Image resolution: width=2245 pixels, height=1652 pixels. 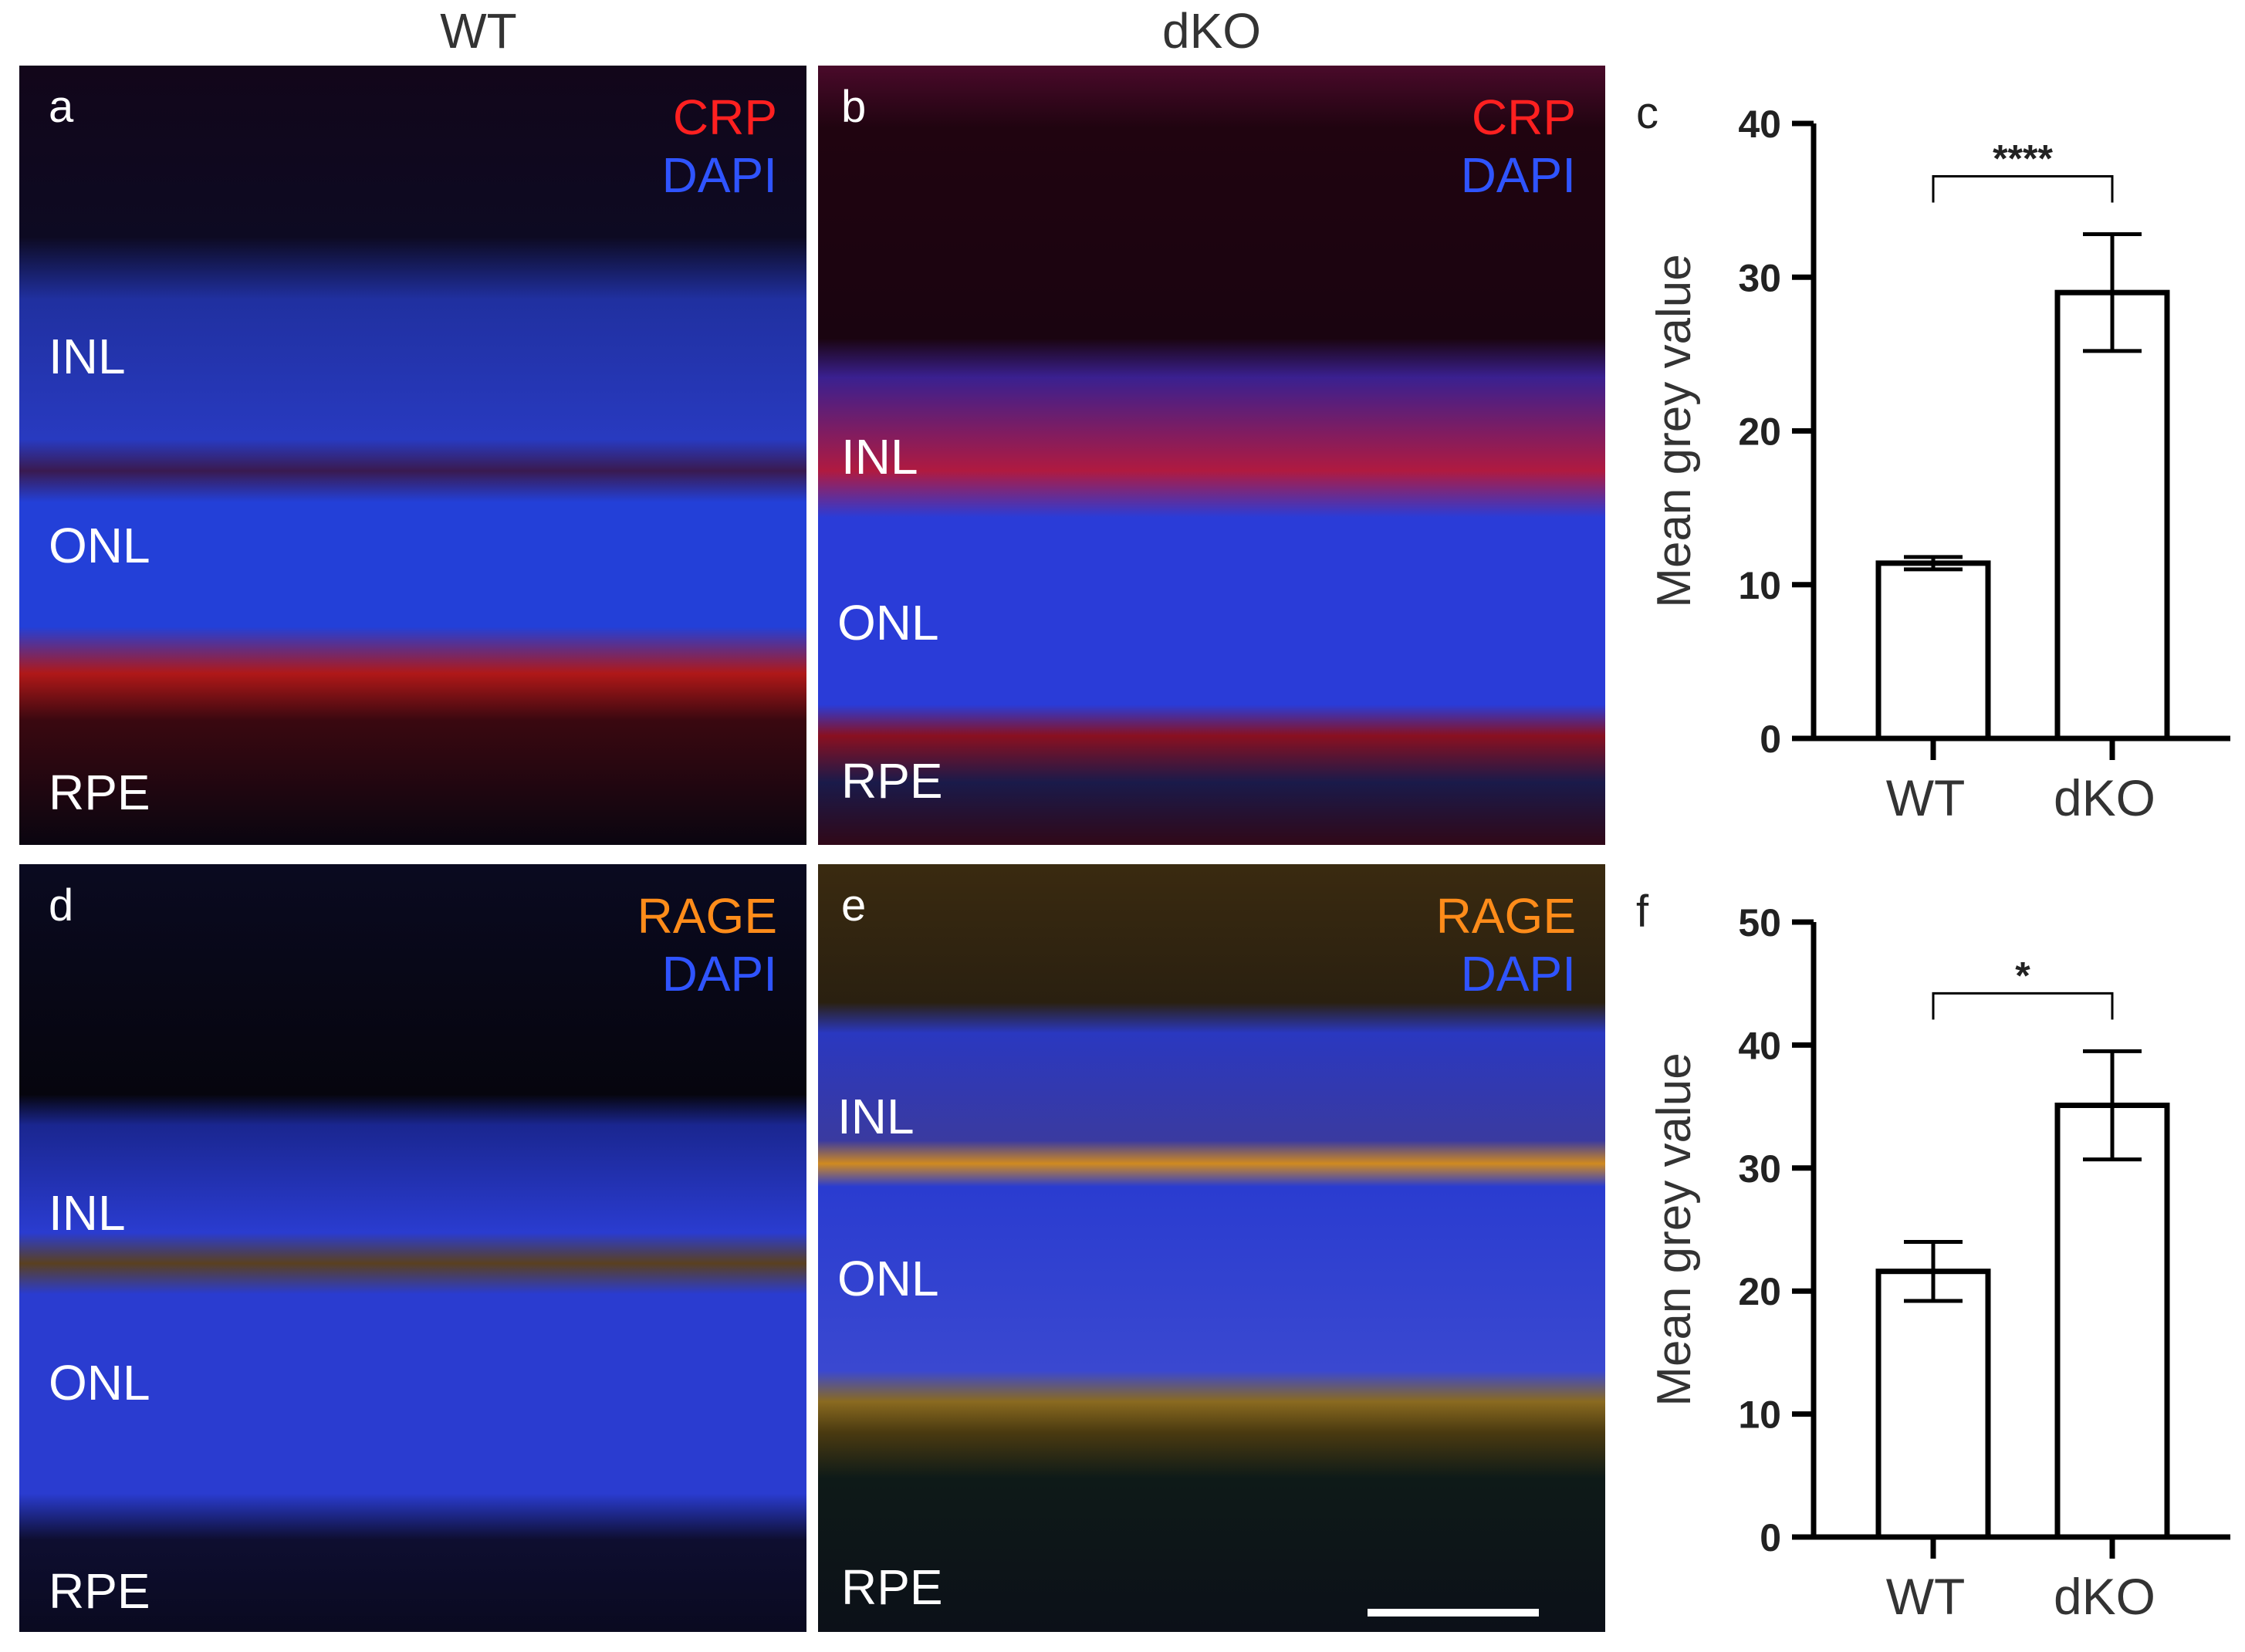 I want to click on column-header-dko: dKO, so click(x=1211, y=31).